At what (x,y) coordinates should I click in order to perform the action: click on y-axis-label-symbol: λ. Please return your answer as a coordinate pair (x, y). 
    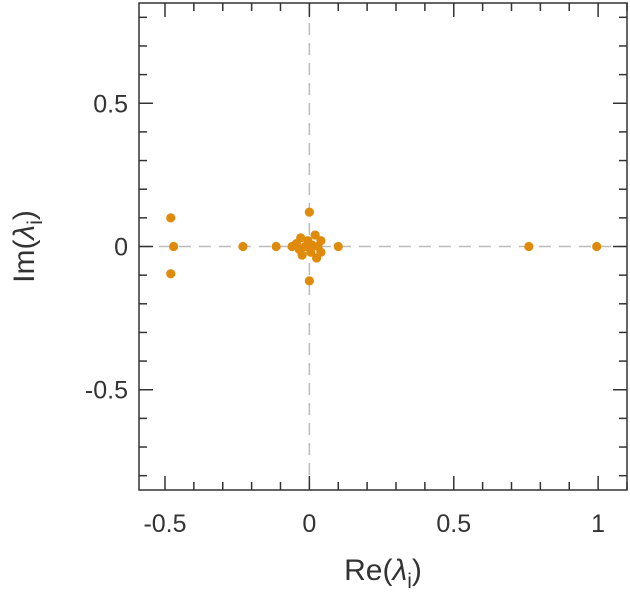
    Looking at the image, I should click on (24, 233).